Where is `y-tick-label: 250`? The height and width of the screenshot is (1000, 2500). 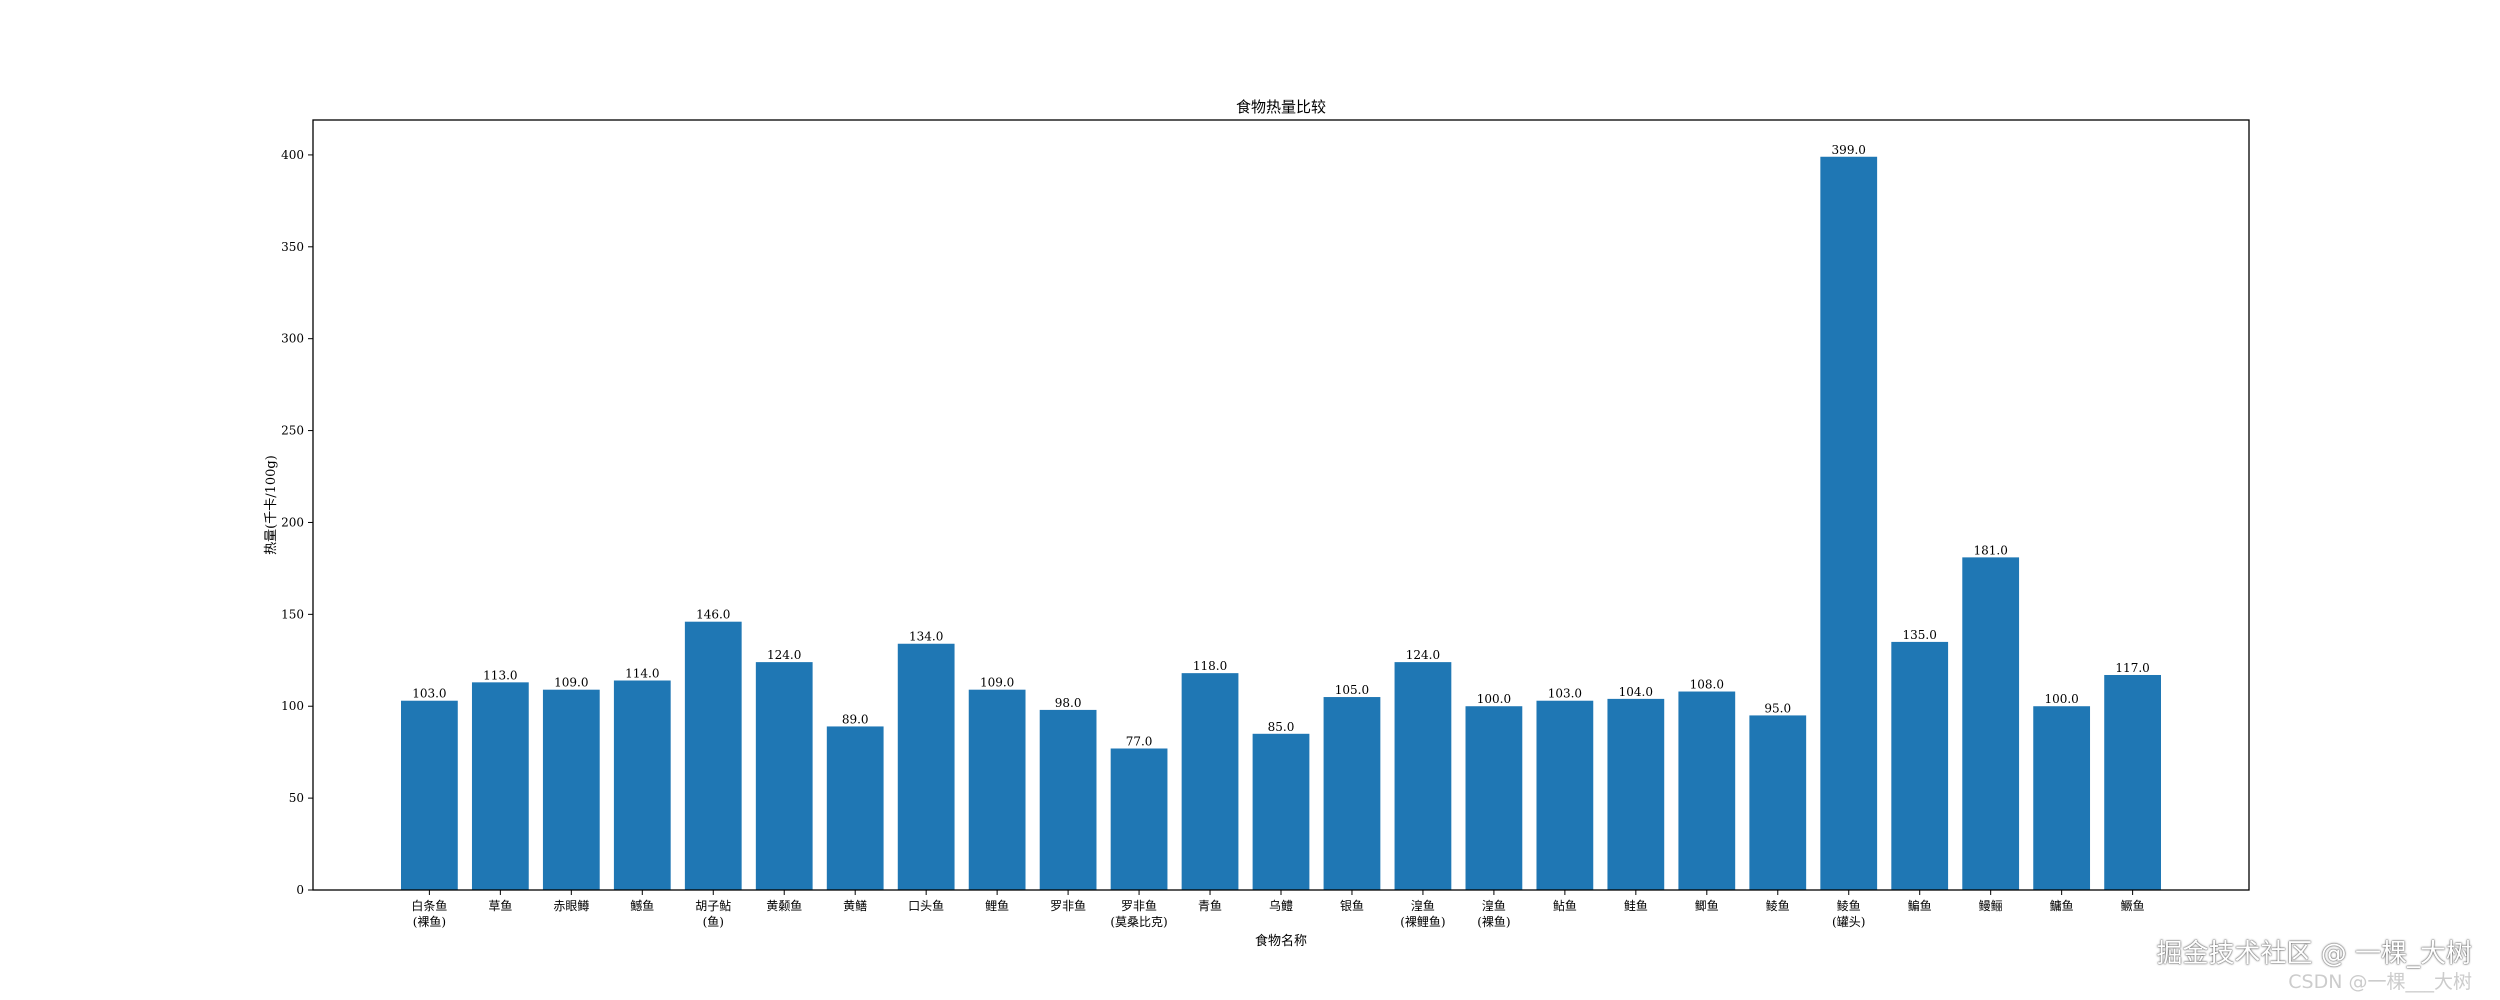
y-tick-label: 250 is located at coordinates (292, 431).